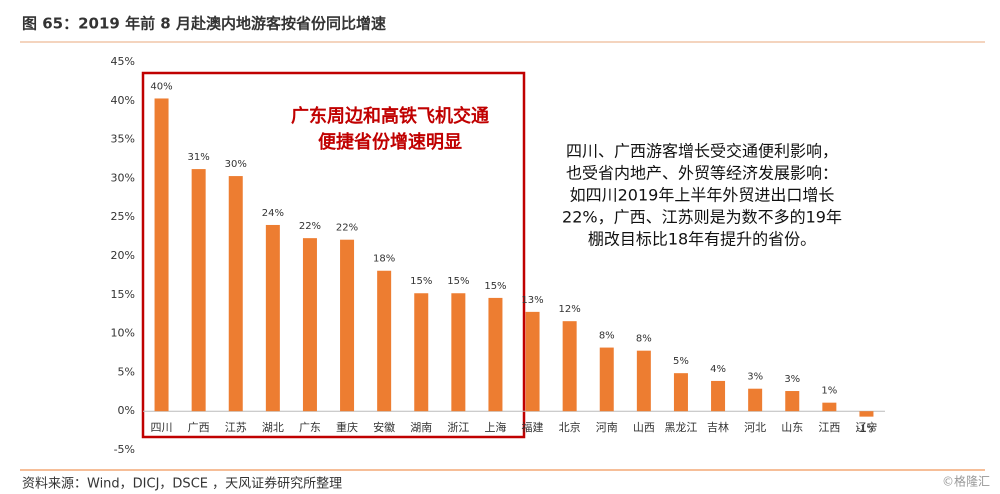 The height and width of the screenshot is (494, 1000). I want to click on y-tick-label: 35%, so click(123, 139).